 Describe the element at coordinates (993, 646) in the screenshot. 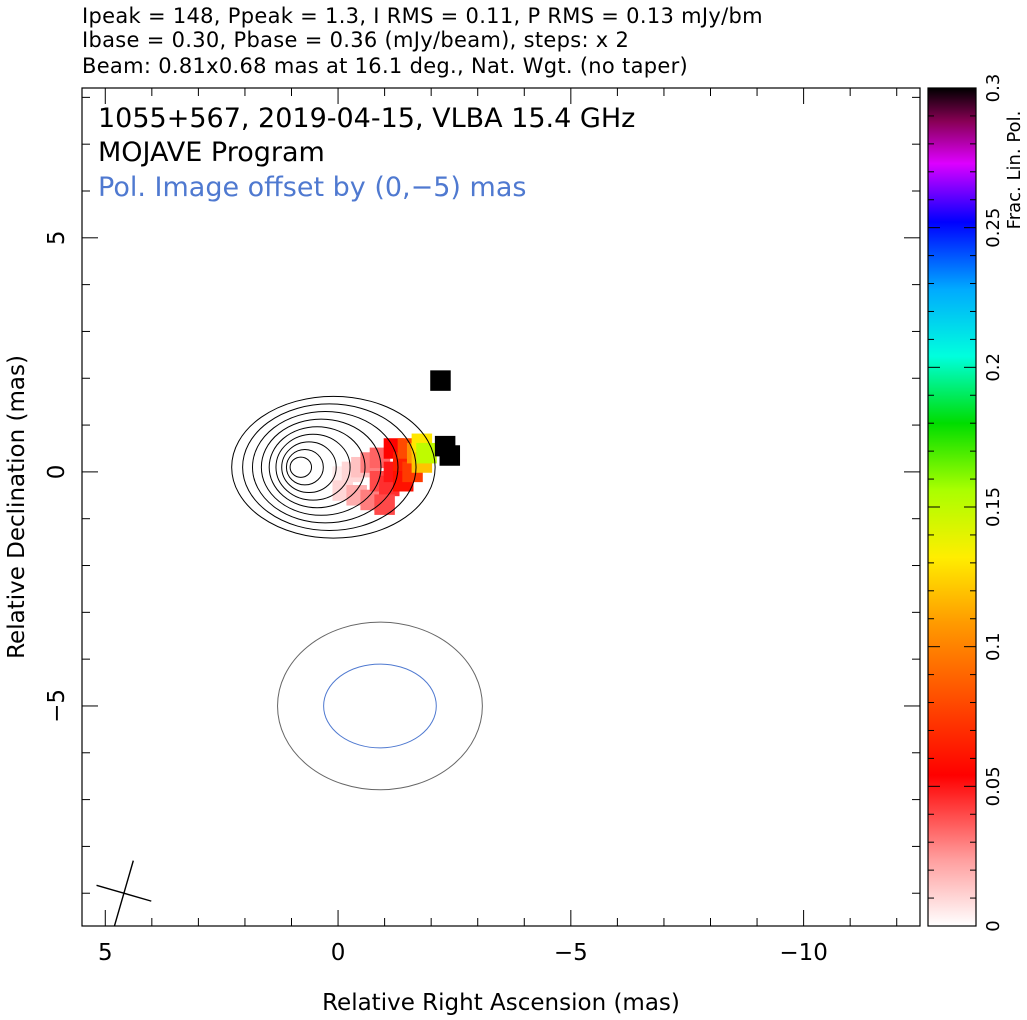

I see `colorbar-tick-label: 0.1` at that location.